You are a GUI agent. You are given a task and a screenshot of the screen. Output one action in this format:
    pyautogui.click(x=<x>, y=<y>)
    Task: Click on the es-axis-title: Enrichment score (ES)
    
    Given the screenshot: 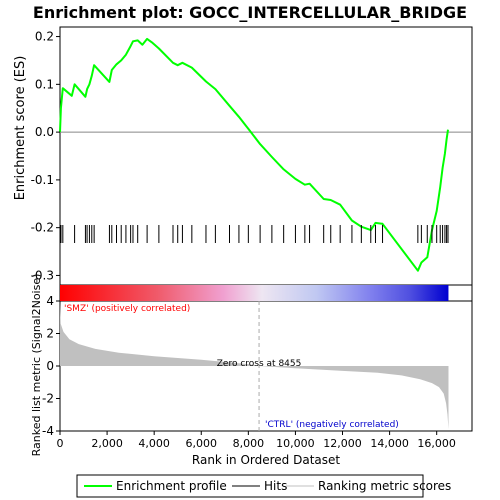 What is the action you would take?
    pyautogui.click(x=20, y=128)
    